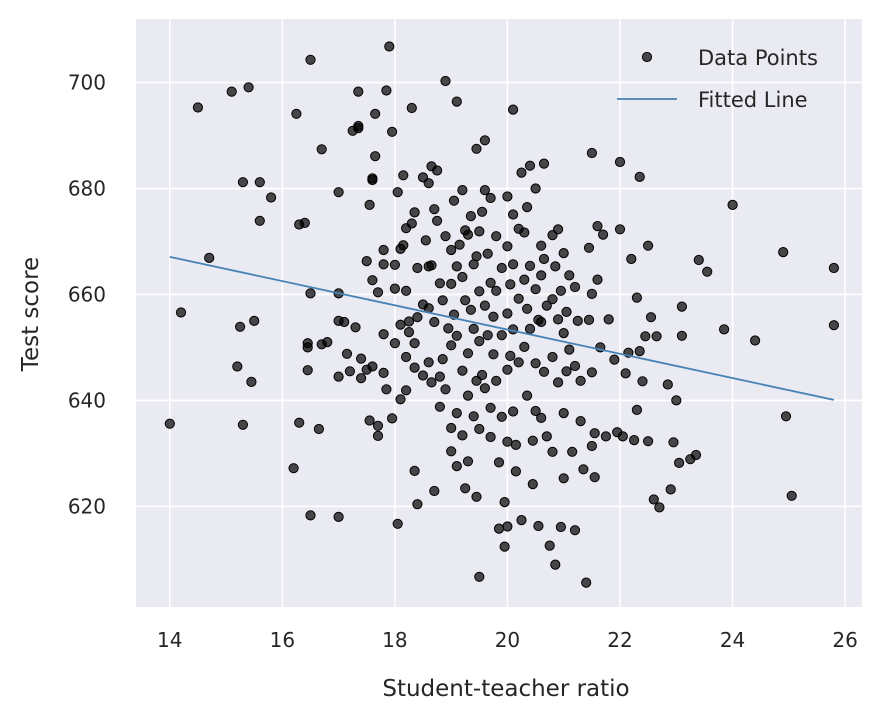  What do you see at coordinates (844, 640) in the screenshot?
I see `x-tick-label: 26` at bounding box center [844, 640].